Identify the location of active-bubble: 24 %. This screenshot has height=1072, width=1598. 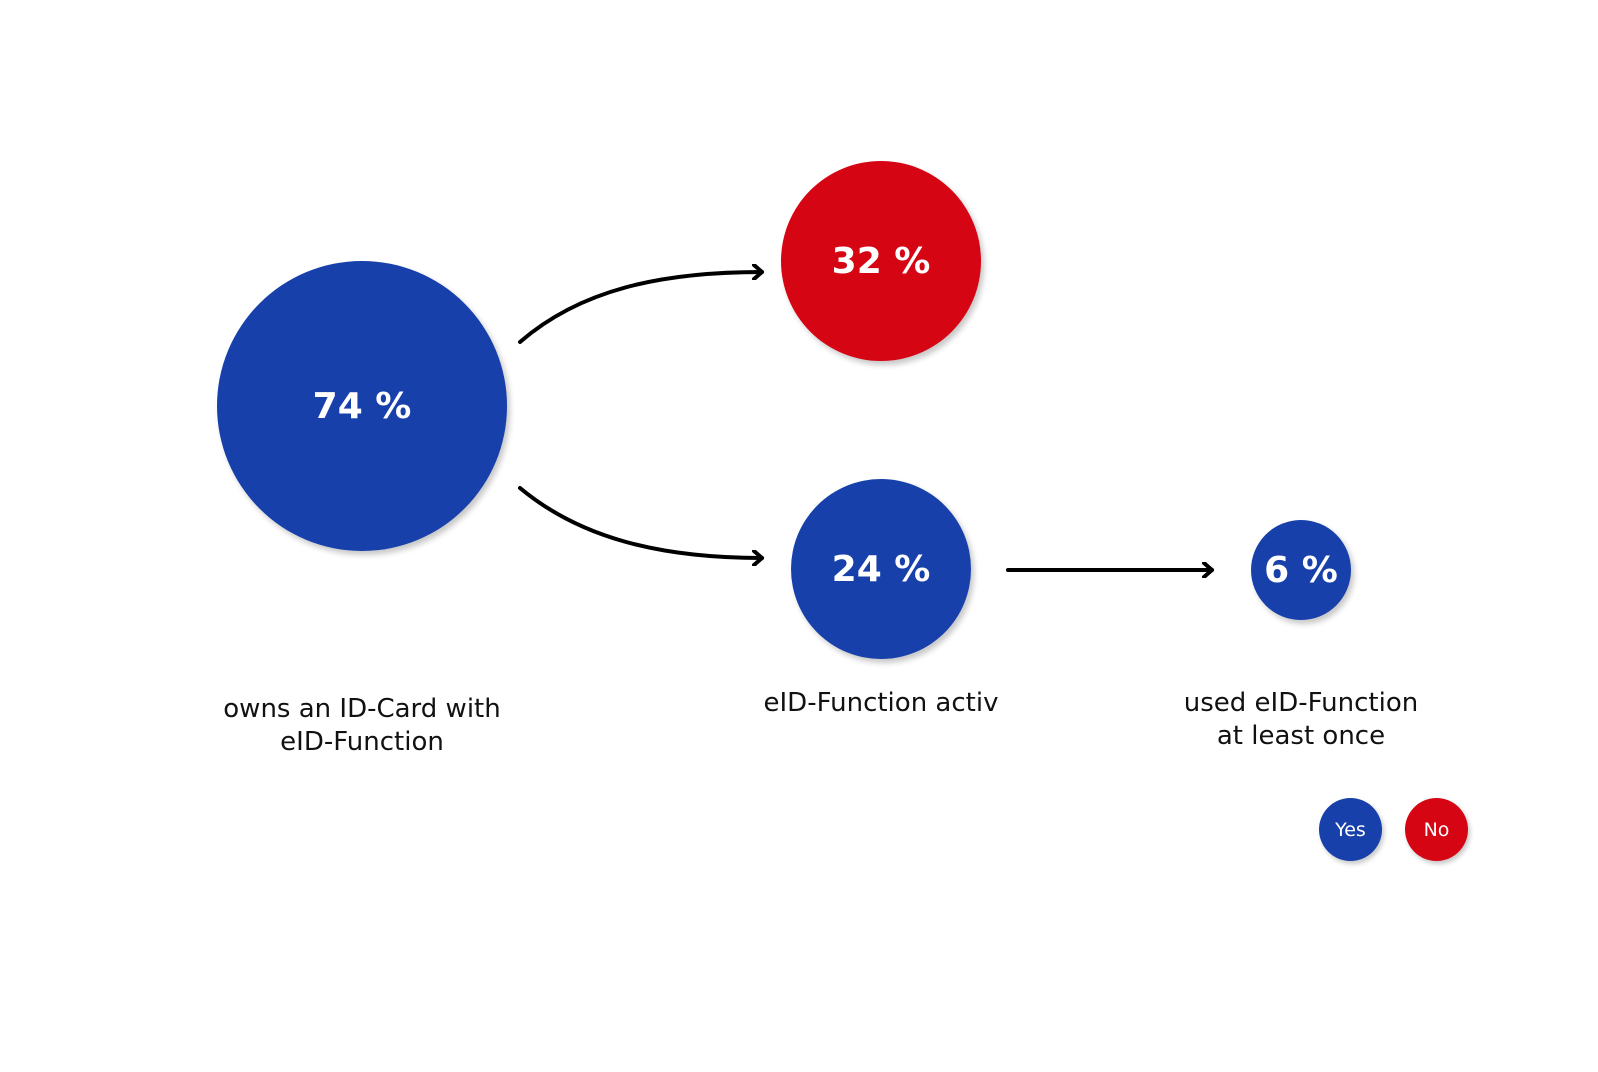
(881, 569).